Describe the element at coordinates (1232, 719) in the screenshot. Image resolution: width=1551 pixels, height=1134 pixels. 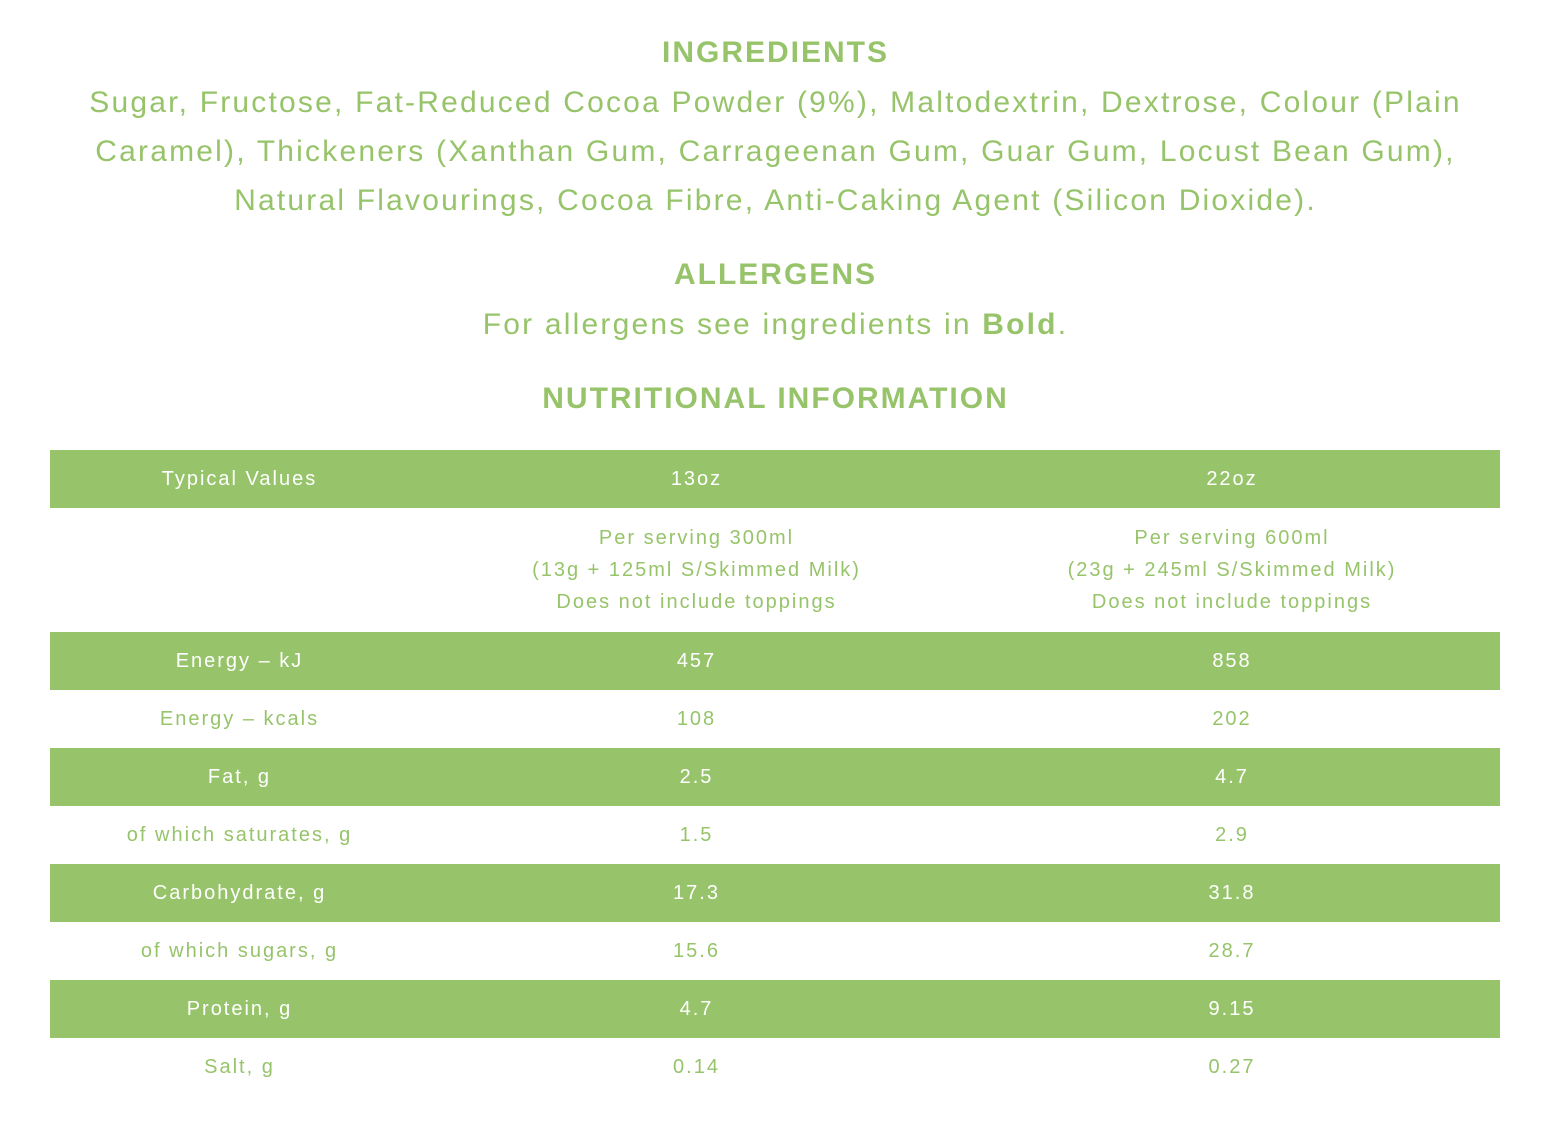
I see `row-value-22oz: 202` at that location.